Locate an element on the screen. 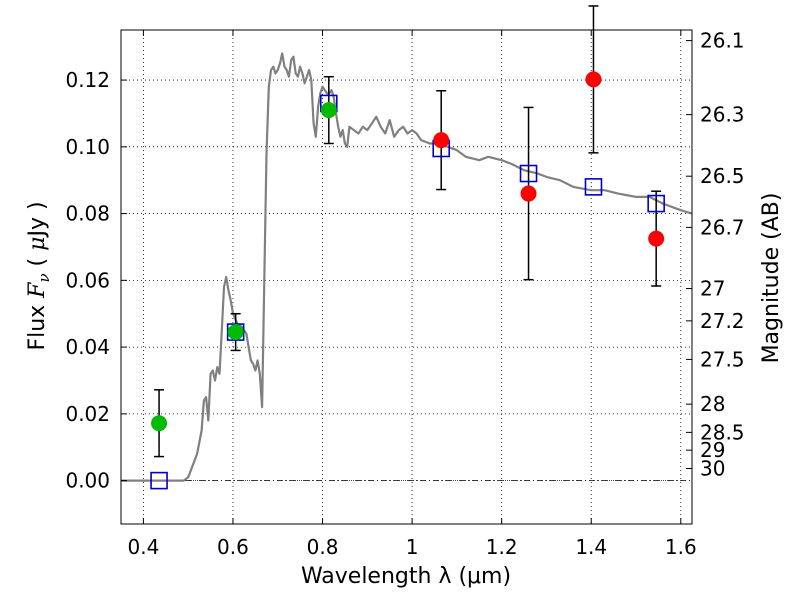 This screenshot has height=600, width=800. x-tick-label: 1.4 is located at coordinates (591, 547).